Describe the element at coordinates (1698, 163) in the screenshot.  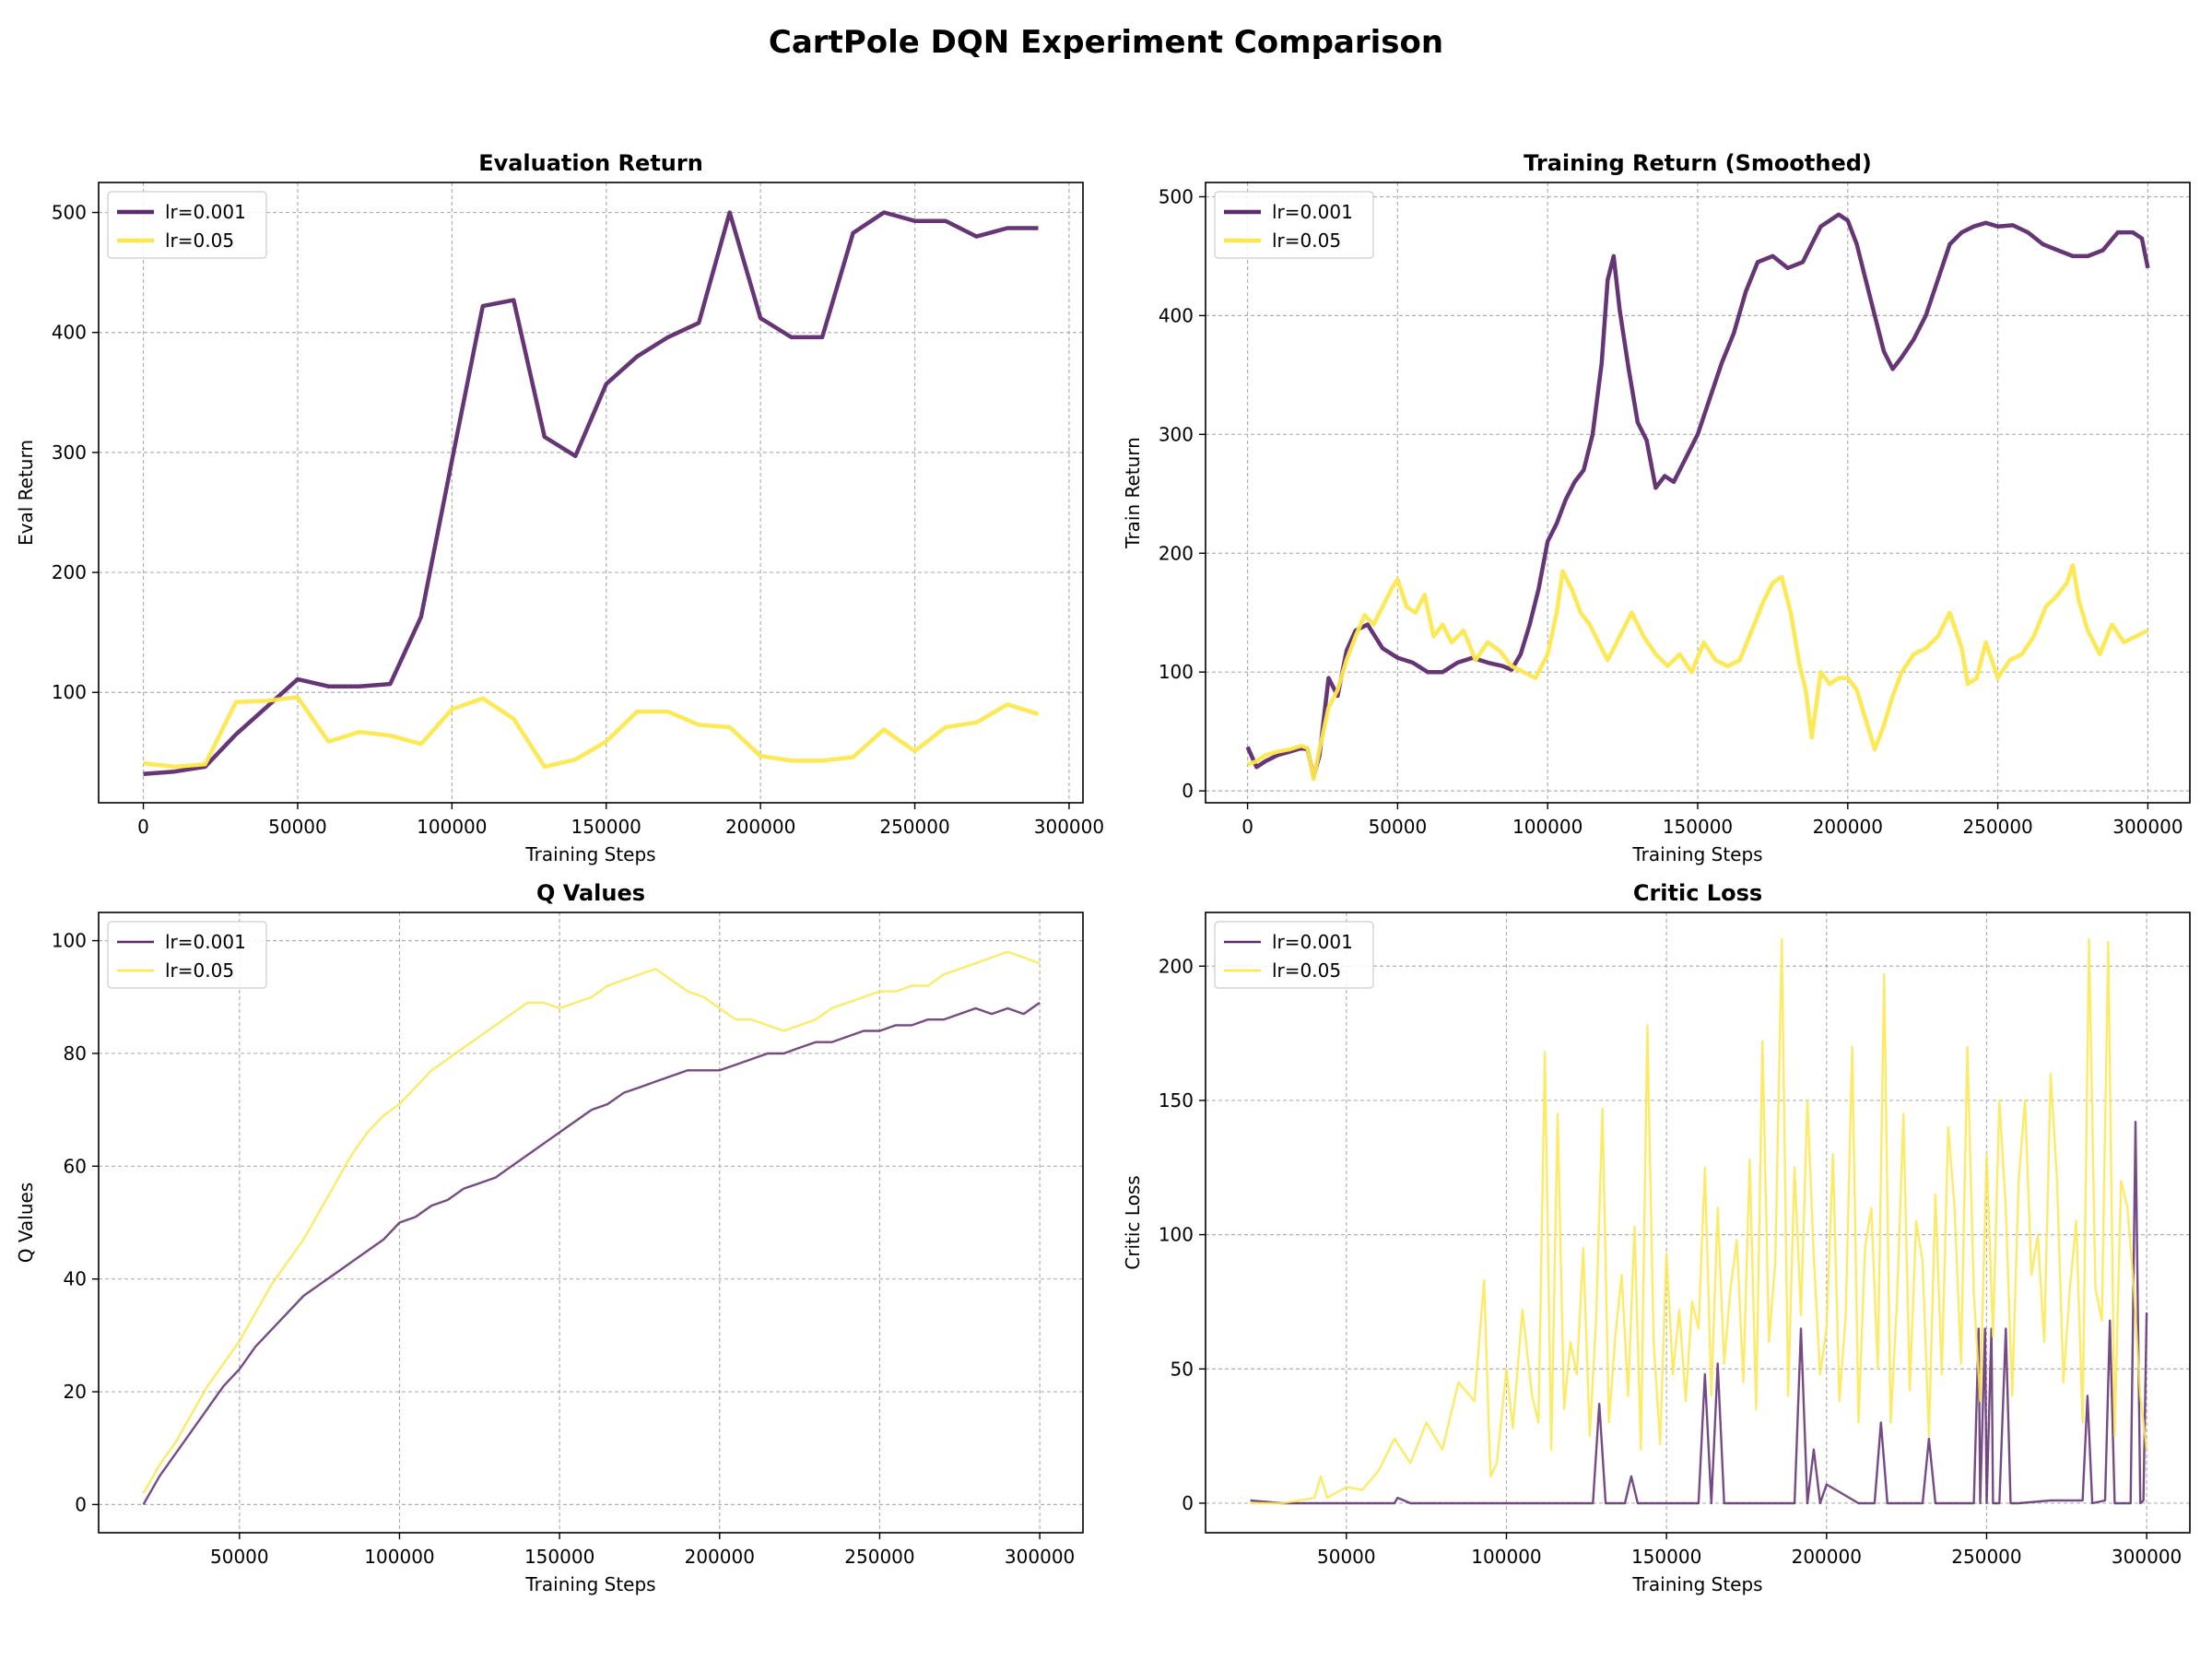
I see `subplot-title: Training Return (Smoothed)` at that location.